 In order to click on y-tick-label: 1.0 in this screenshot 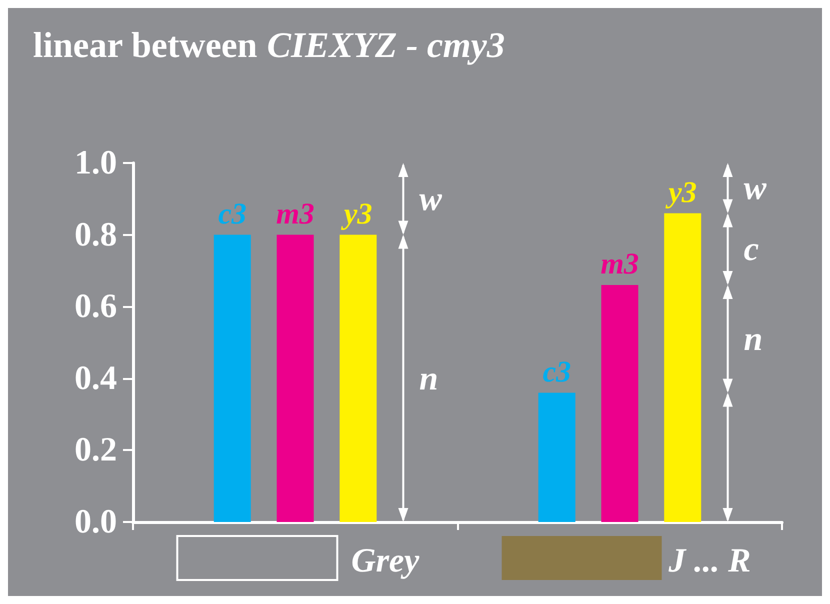, I will do `click(95, 163)`.